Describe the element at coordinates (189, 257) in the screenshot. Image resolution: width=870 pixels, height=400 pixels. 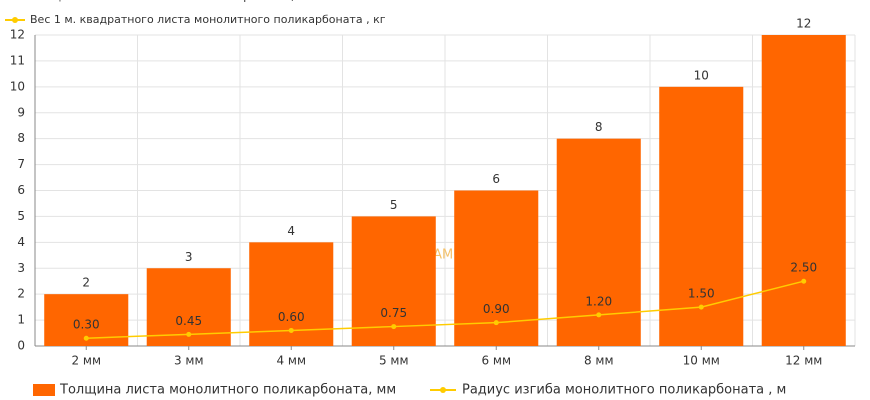
I see `bar-value-label: 3` at that location.